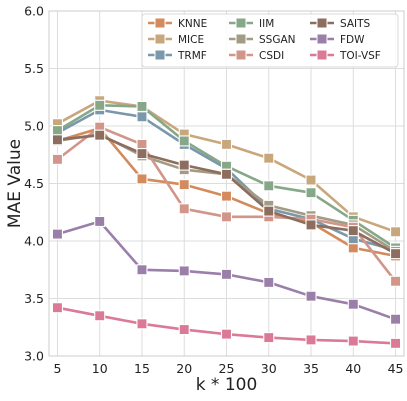 This screenshot has height=401, width=407. I want to click on legend-item-knne: KNNE, so click(177, 23).